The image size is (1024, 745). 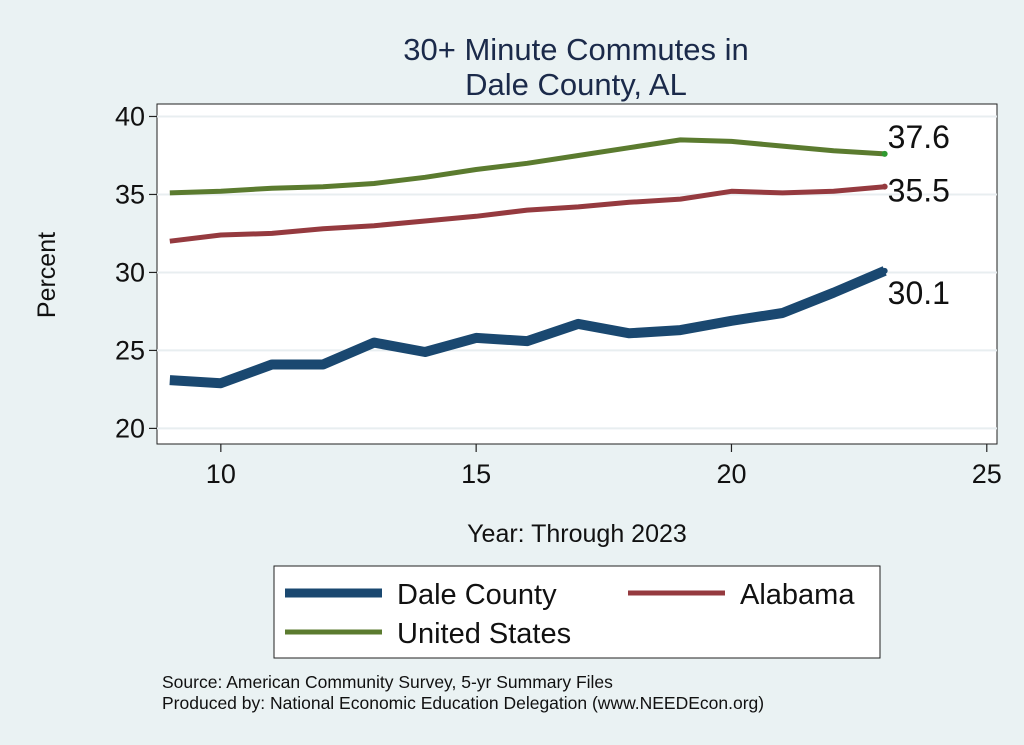 I want to click on x-axis-label: Year: Through 2023, so click(x=577, y=534).